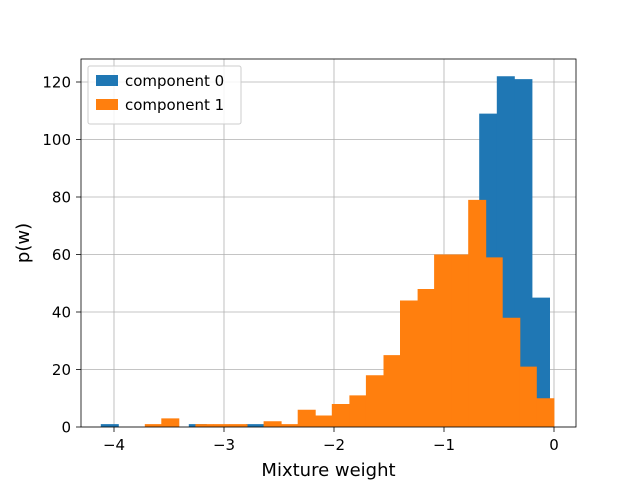  Describe the element at coordinates (61, 198) in the screenshot. I see `y-tick-label: 80` at that location.